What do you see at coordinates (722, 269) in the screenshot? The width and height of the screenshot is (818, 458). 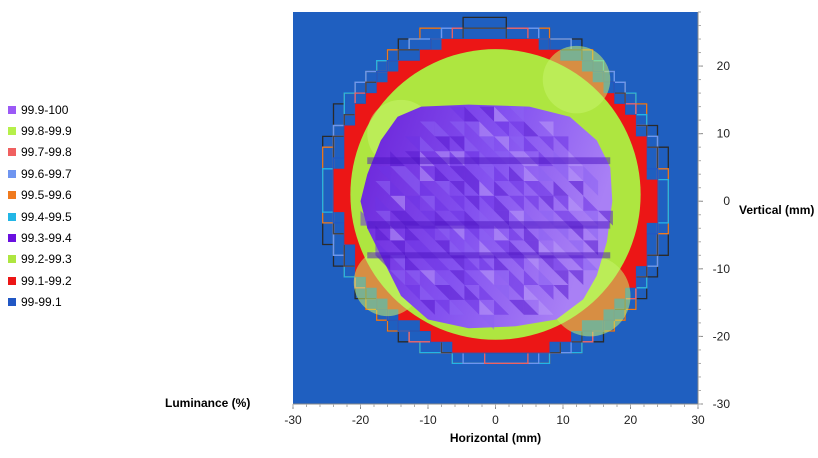 I see `y-tick-label: -10` at bounding box center [722, 269].